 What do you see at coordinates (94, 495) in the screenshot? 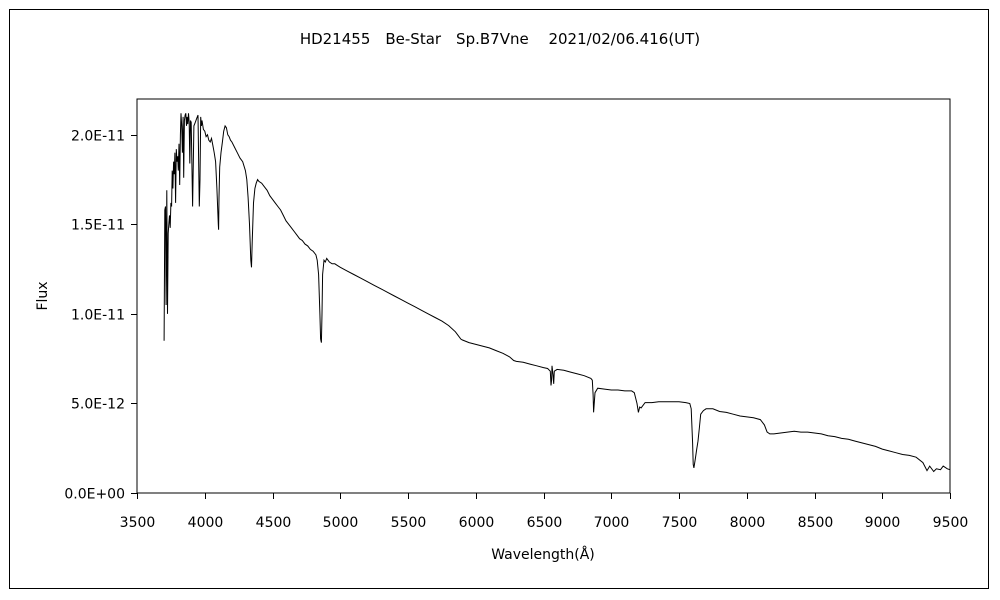
I see `y-tick-label: 0.0E+00` at bounding box center [94, 495].